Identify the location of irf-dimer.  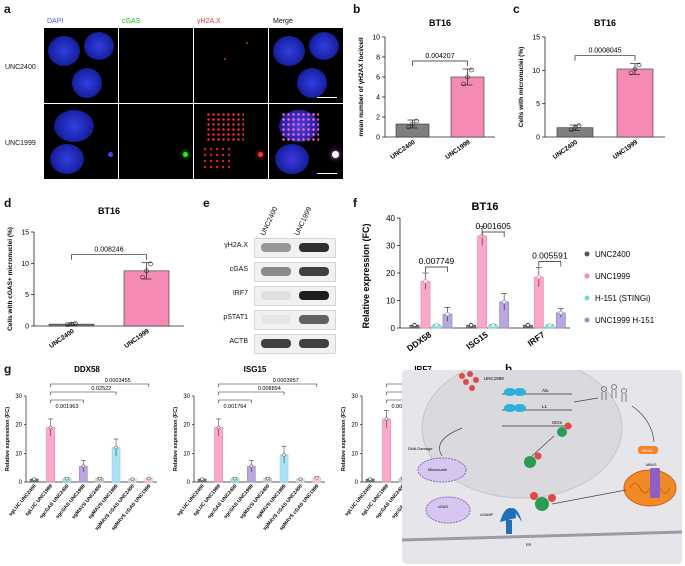
(530, 462).